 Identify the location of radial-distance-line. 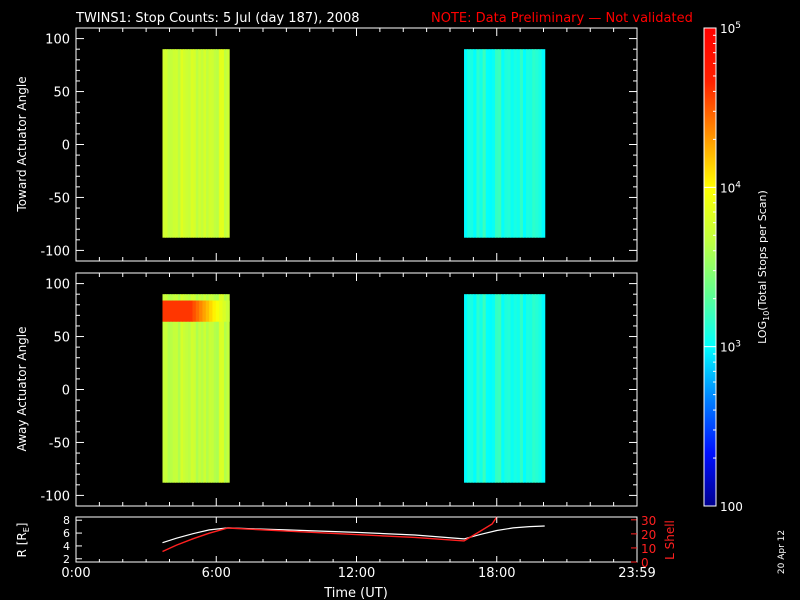
(353, 534).